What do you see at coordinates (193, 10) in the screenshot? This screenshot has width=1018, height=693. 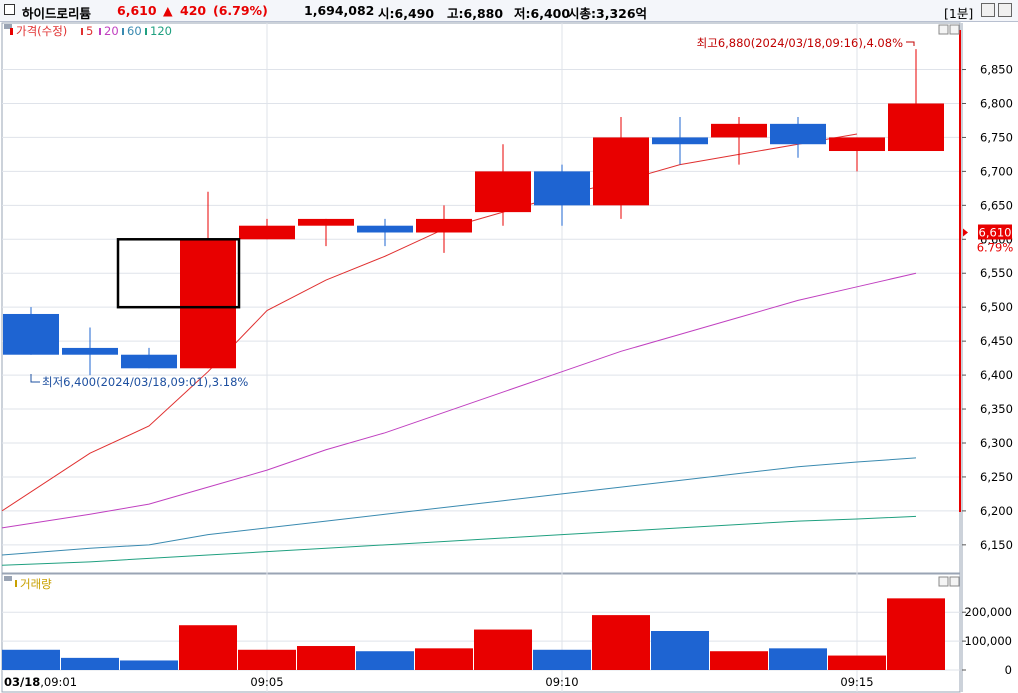 I see `change-value: 420` at bounding box center [193, 10].